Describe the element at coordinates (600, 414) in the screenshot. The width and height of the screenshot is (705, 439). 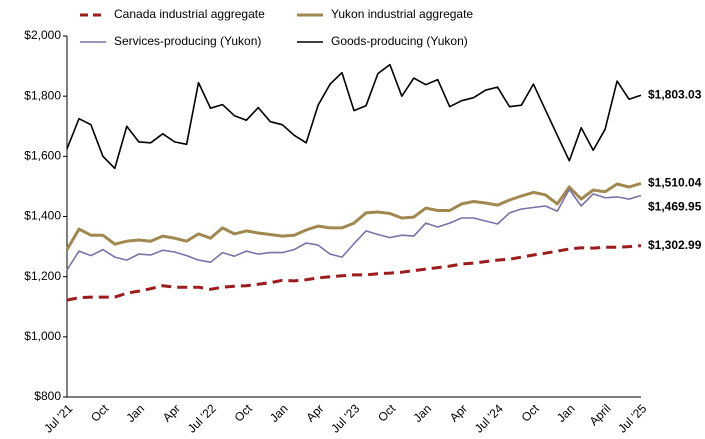
I see `x-tick-label: April` at that location.